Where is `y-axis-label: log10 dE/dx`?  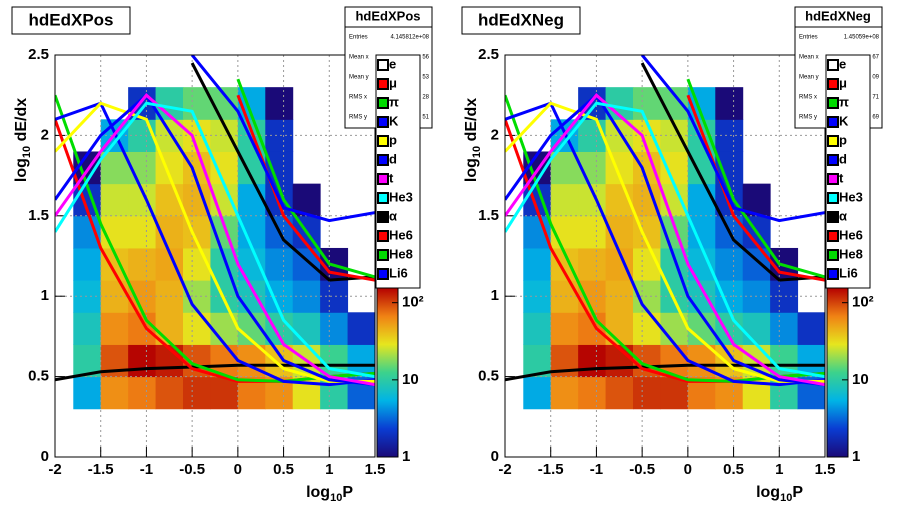
y-axis-label: log10 dE/dx is located at coordinates (23, 140).